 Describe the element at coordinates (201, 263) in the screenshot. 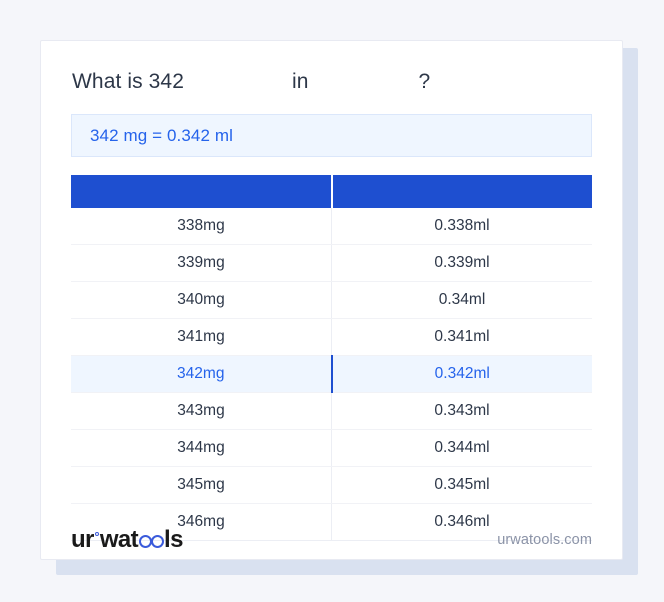

I see `cell-from-value: 339mg` at that location.